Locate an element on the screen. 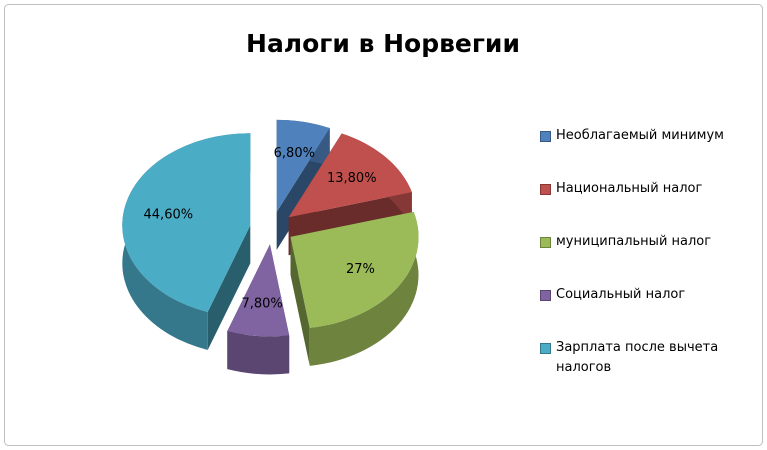 Image resolution: width=767 pixels, height=450 pixels. pie-slice: 7,80% is located at coordinates (258, 309).